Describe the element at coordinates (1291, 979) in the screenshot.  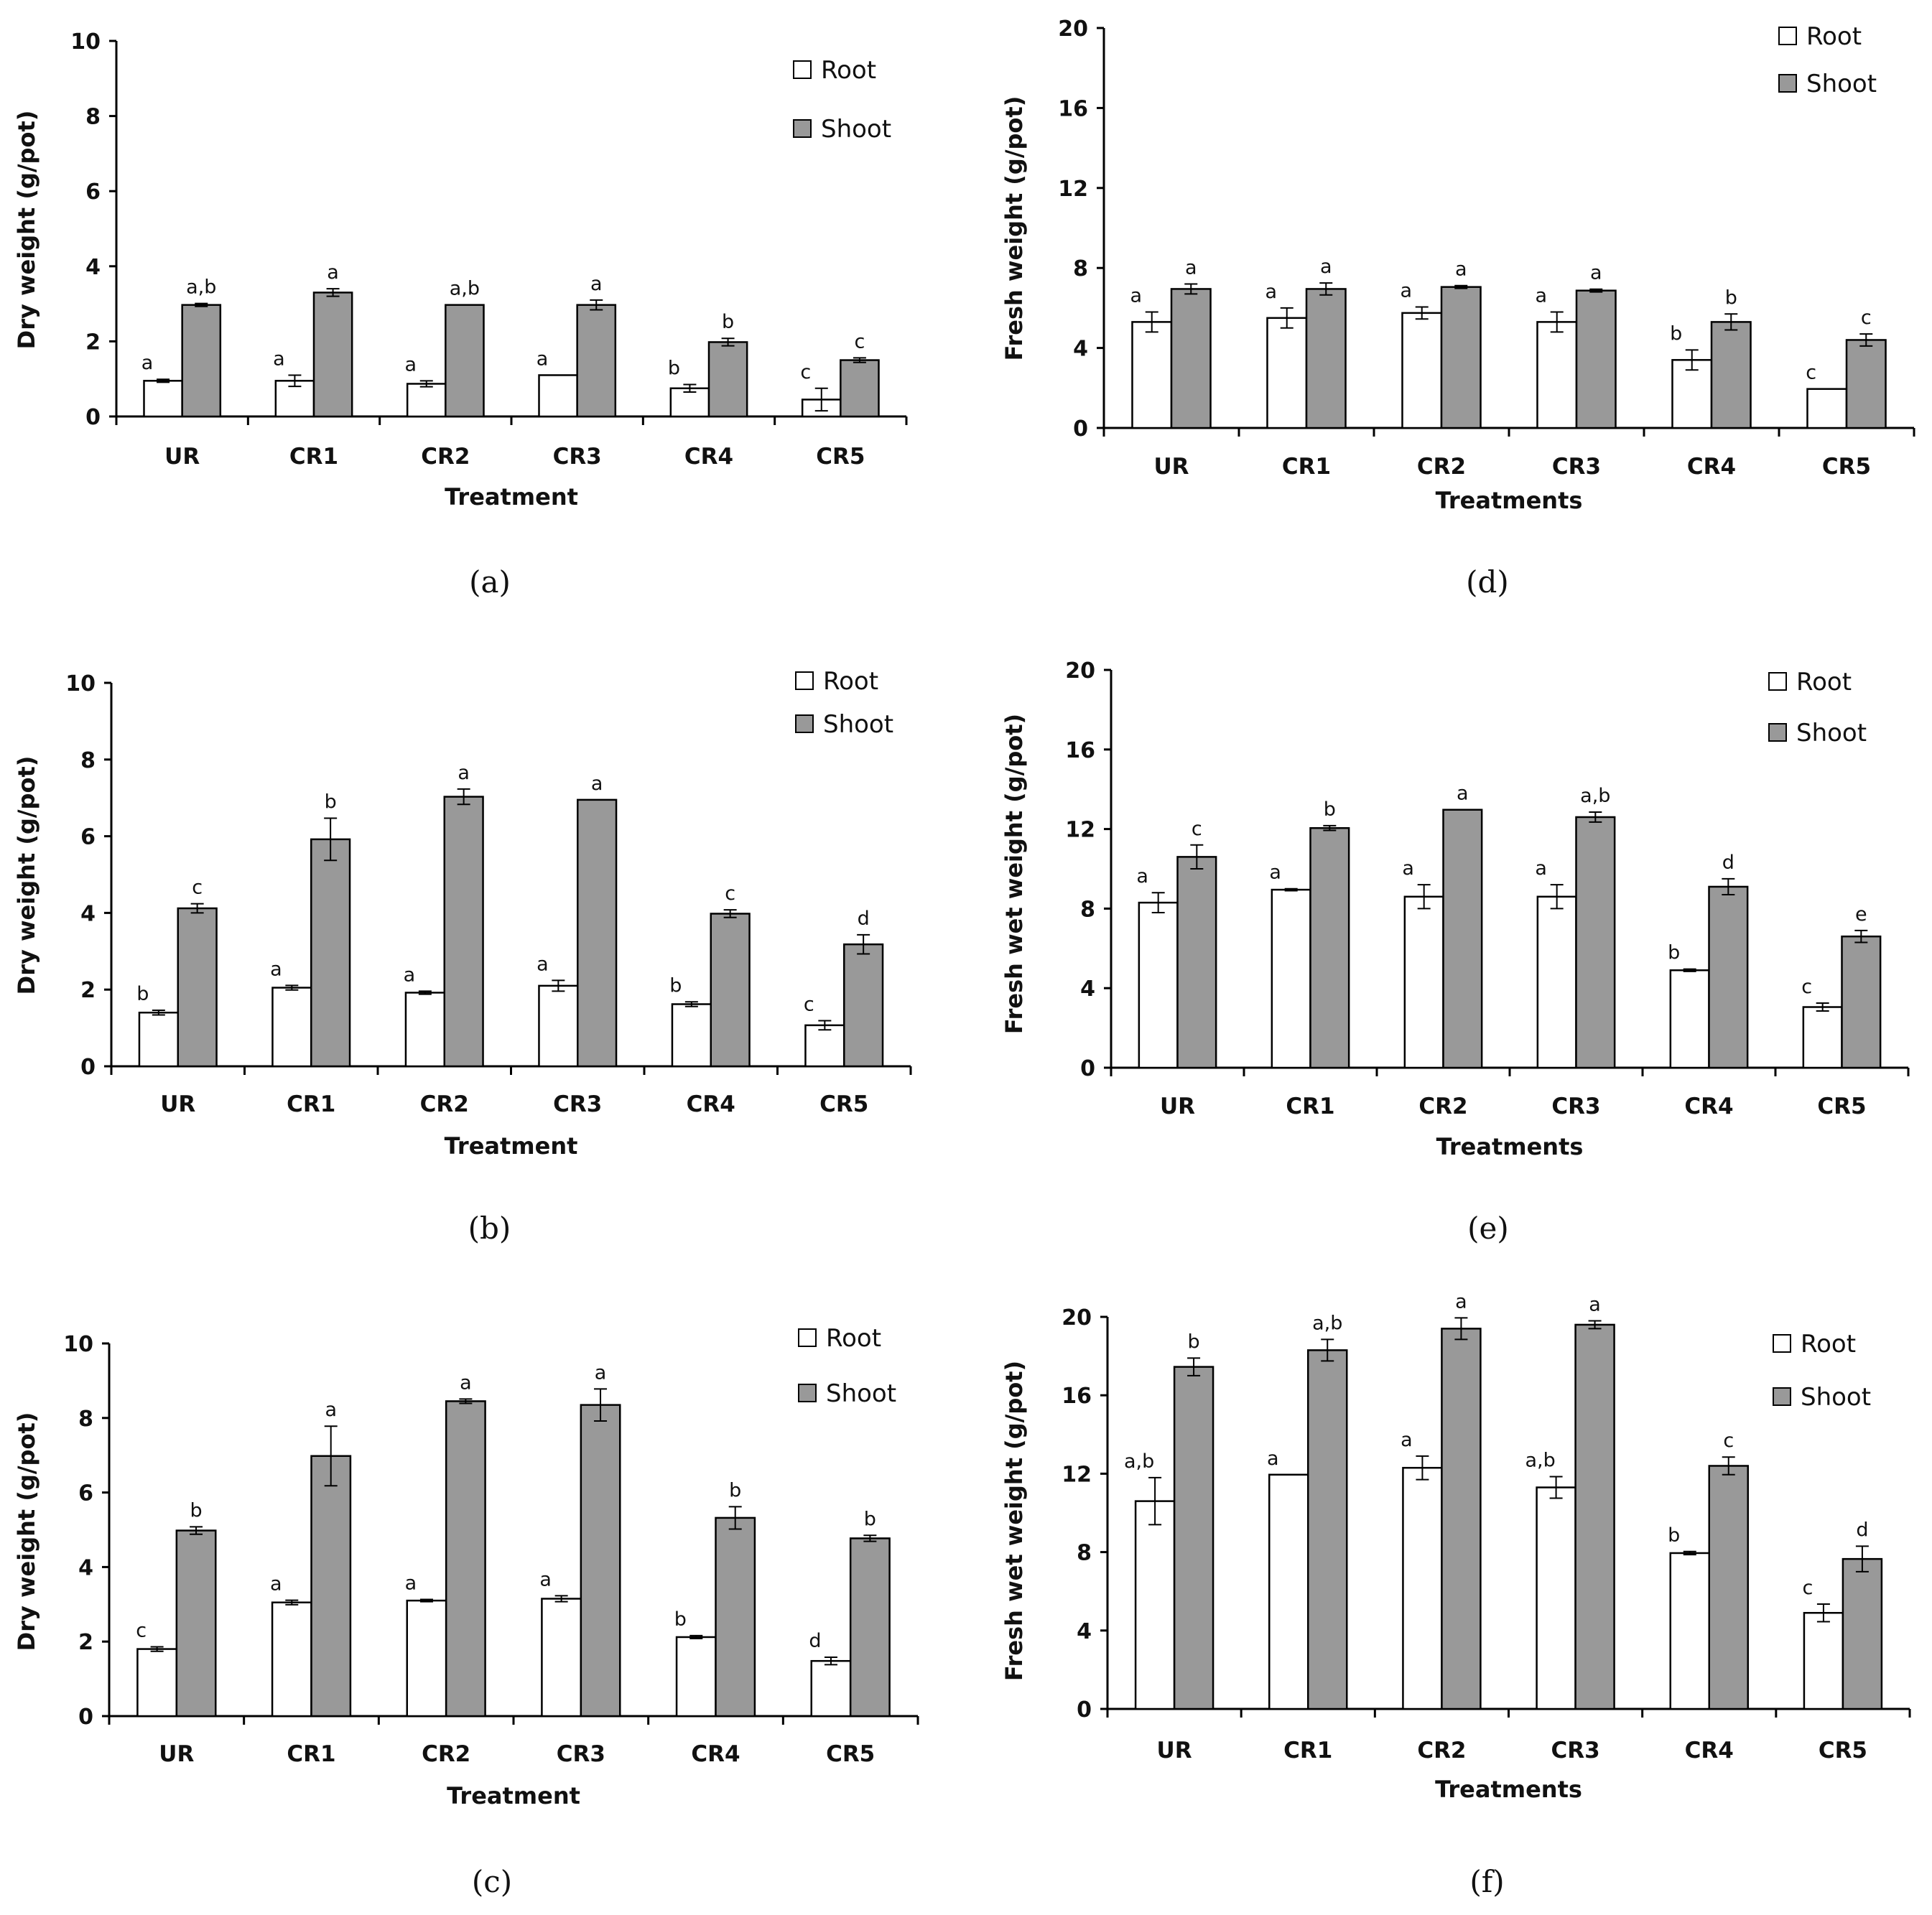
I see `root-bar-cr1` at that location.